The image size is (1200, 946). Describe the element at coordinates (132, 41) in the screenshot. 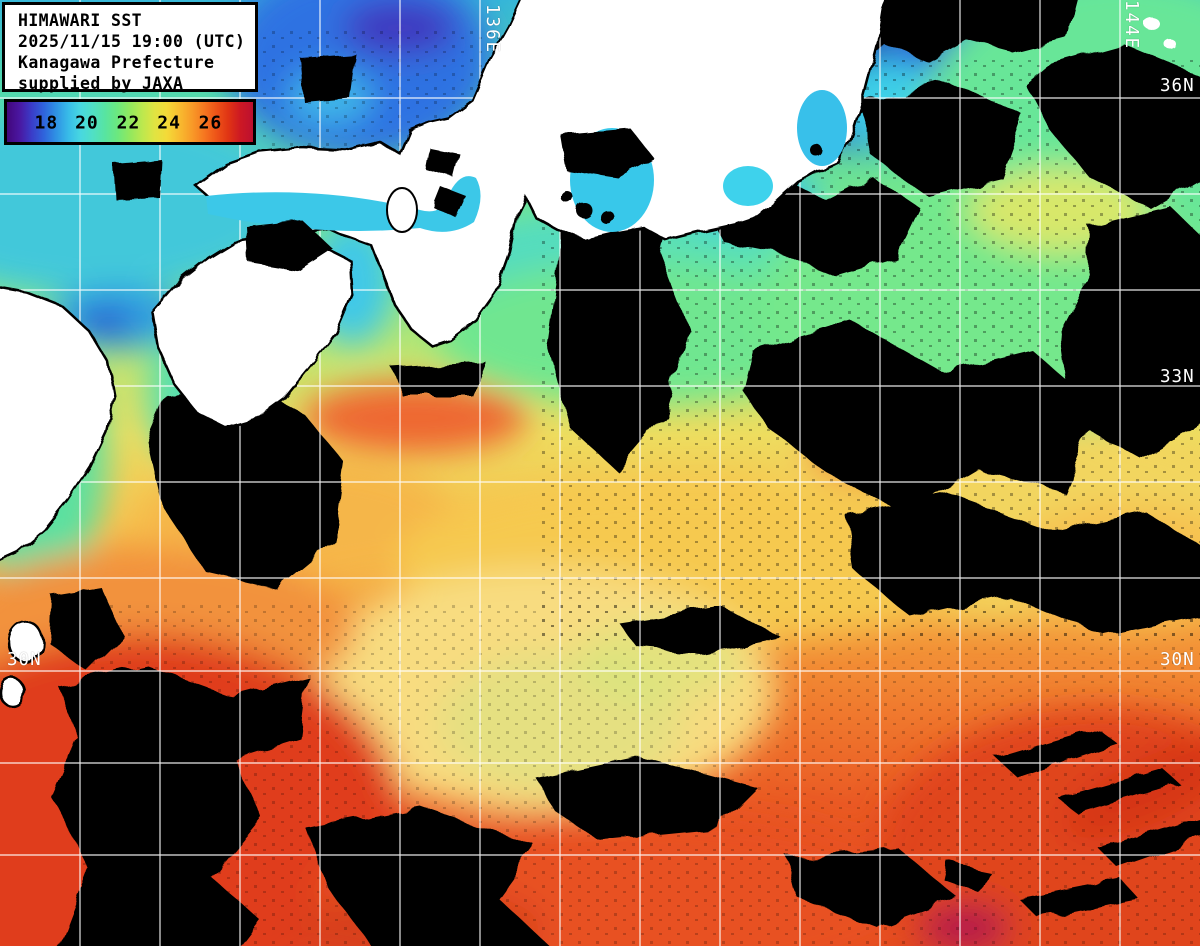

I see `info-timestamp: 2025/11/15 19:00 (UTC)` at that location.